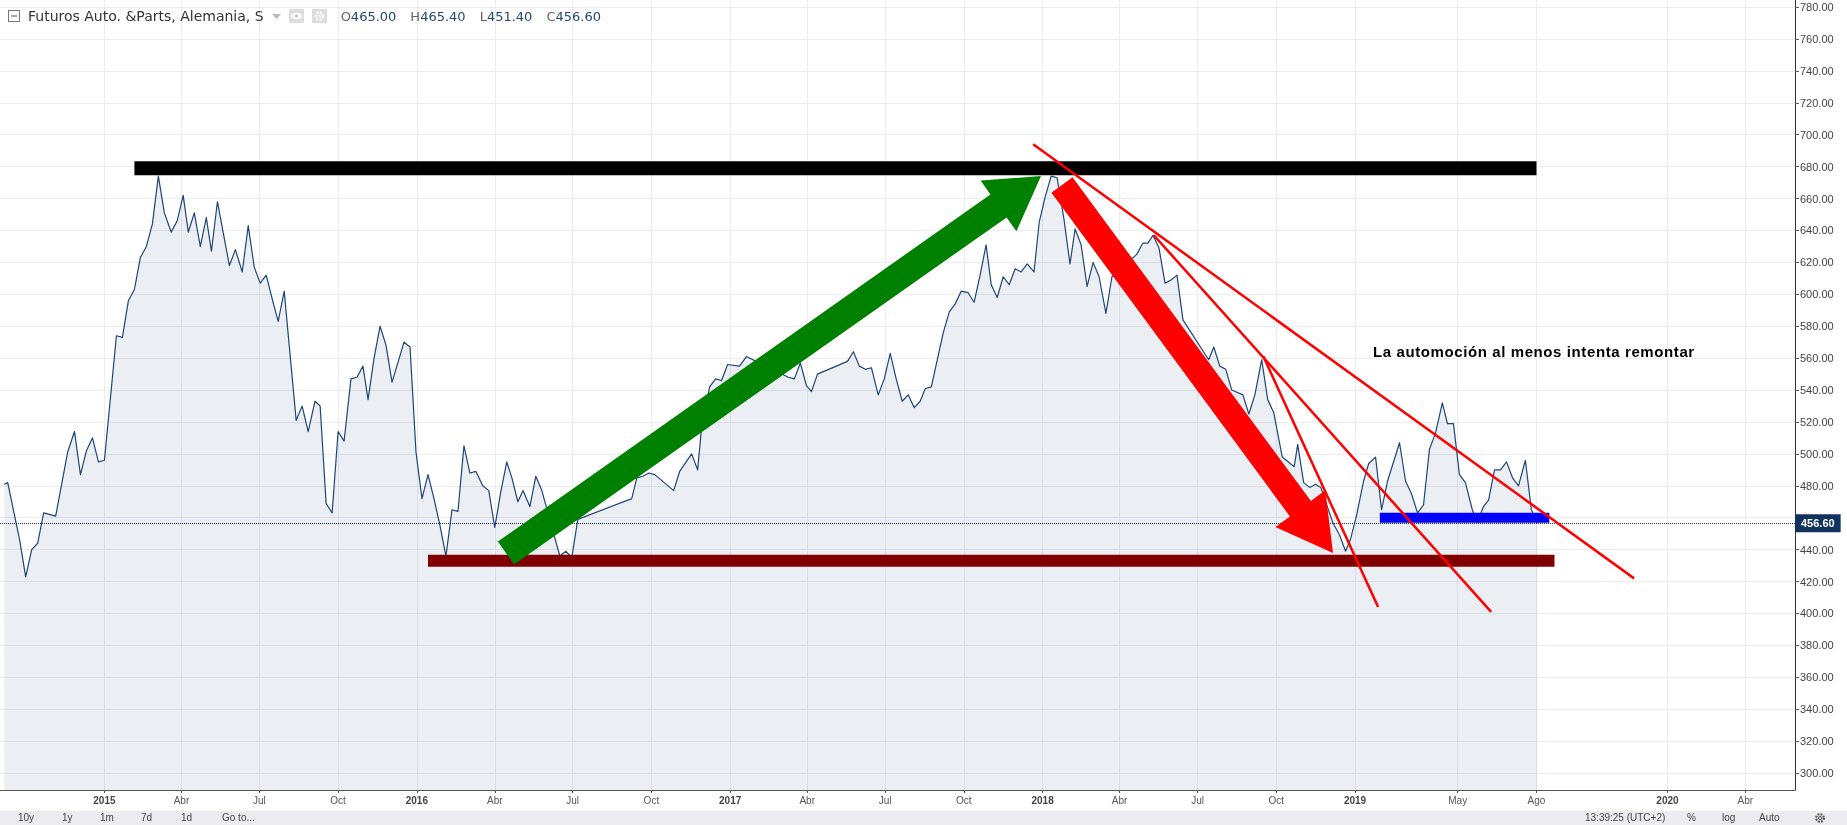 Image resolution: width=1847 pixels, height=825 pixels. Describe the element at coordinates (438, 16) in the screenshot. I see `annotation: H465.40` at that location.